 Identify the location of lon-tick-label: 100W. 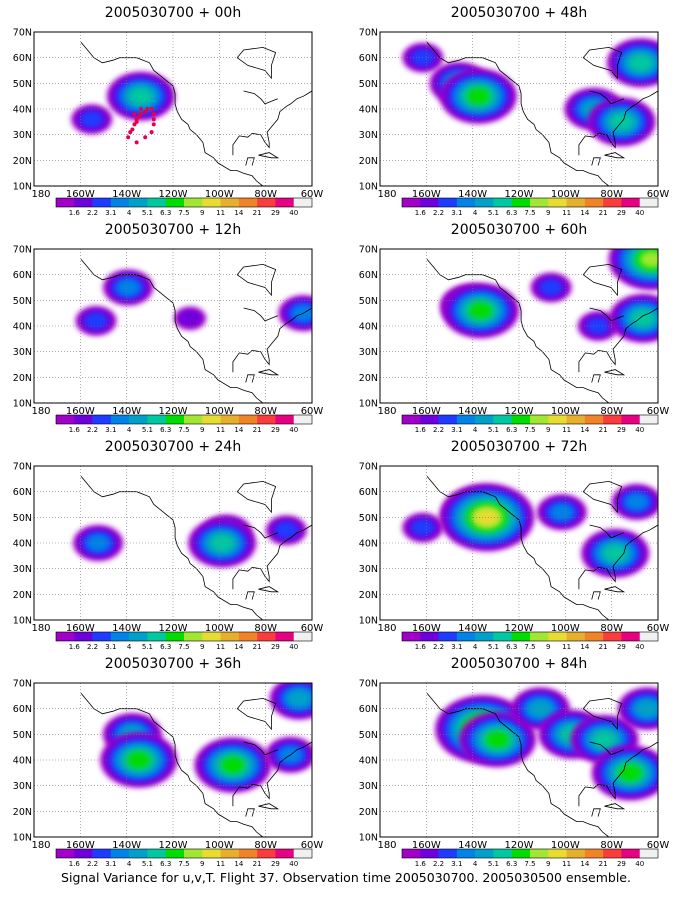
(565, 194).